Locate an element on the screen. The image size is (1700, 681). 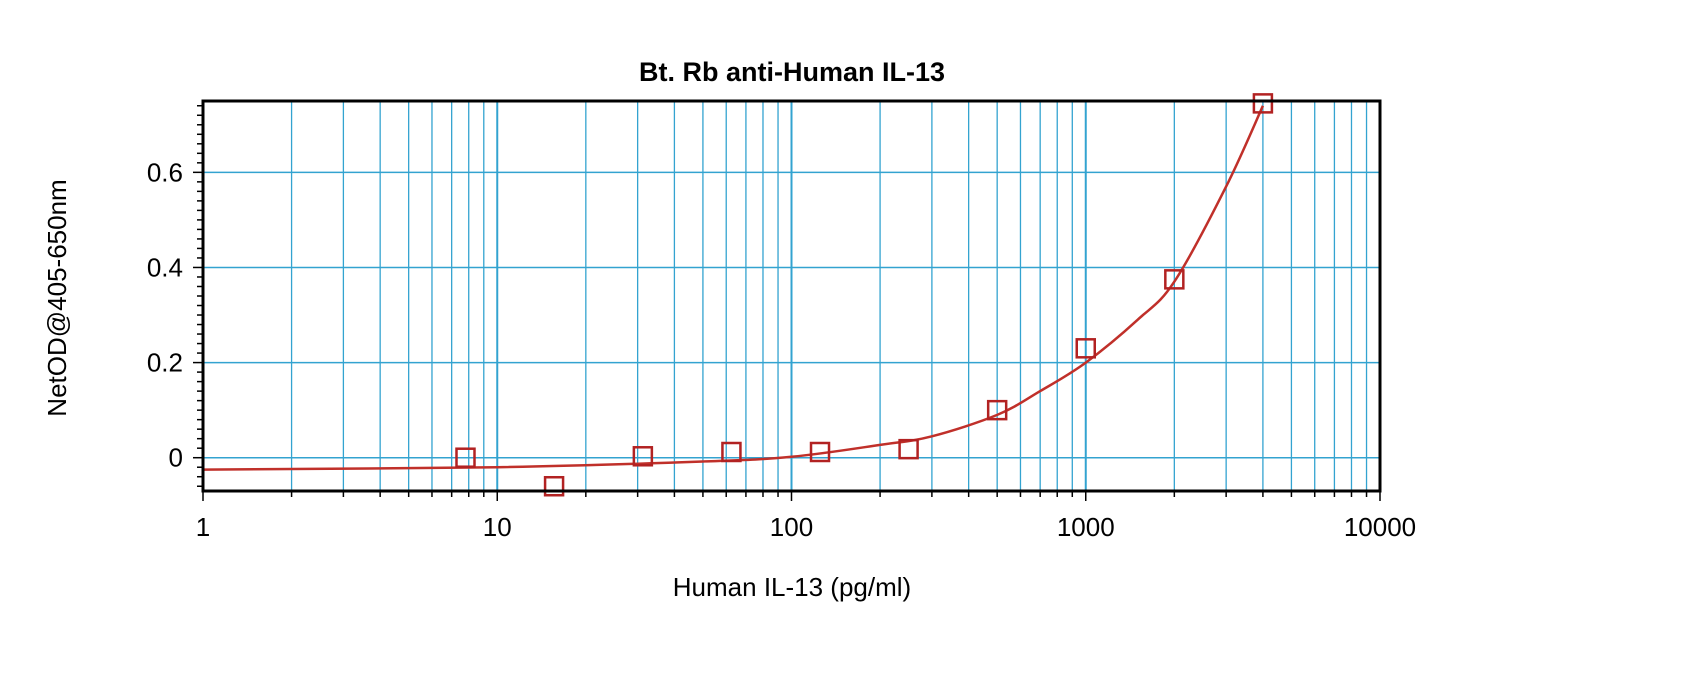
y-axis-label: NetOD@405-650nm is located at coordinates (57, 297).